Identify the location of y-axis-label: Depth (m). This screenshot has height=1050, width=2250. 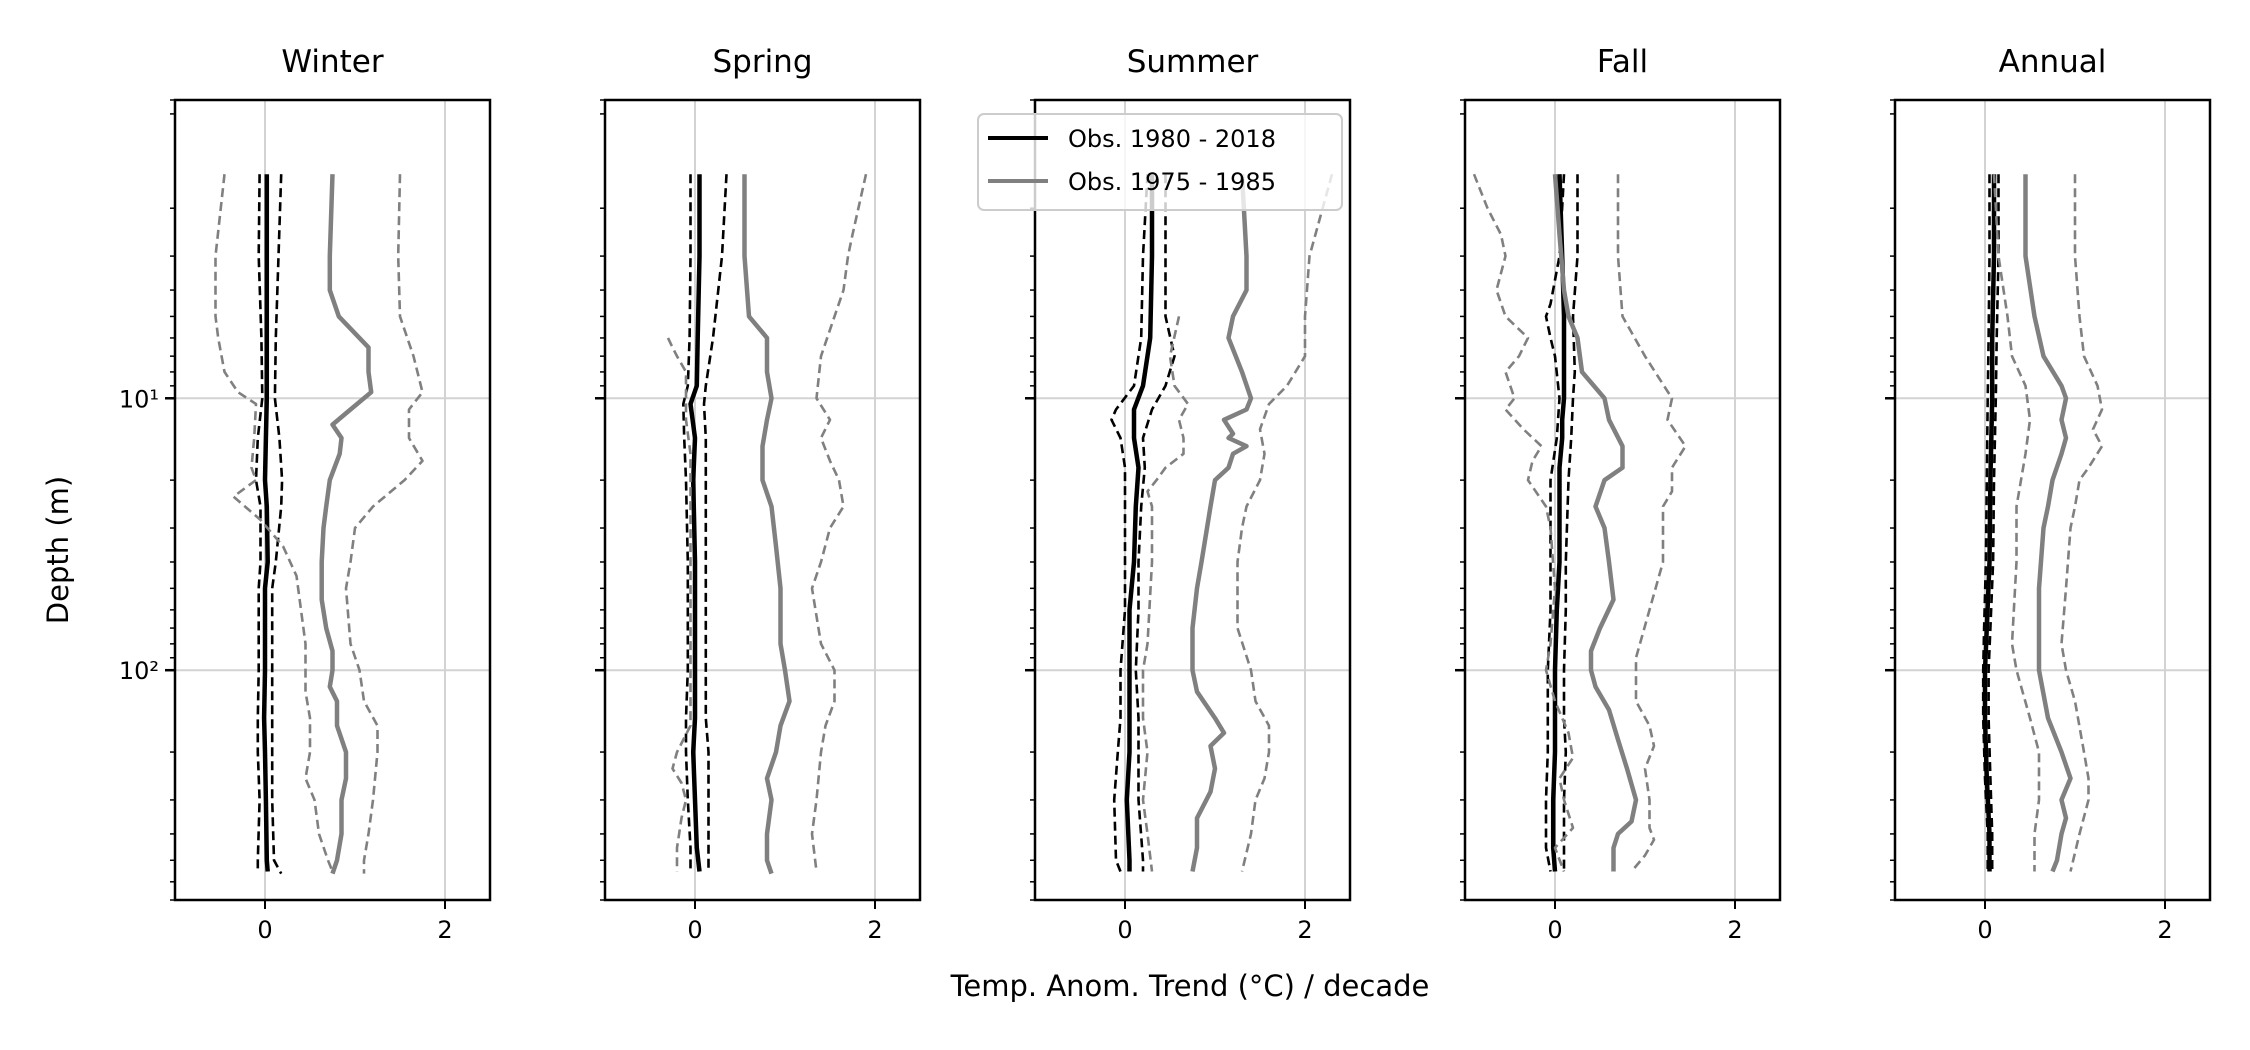
(58, 550).